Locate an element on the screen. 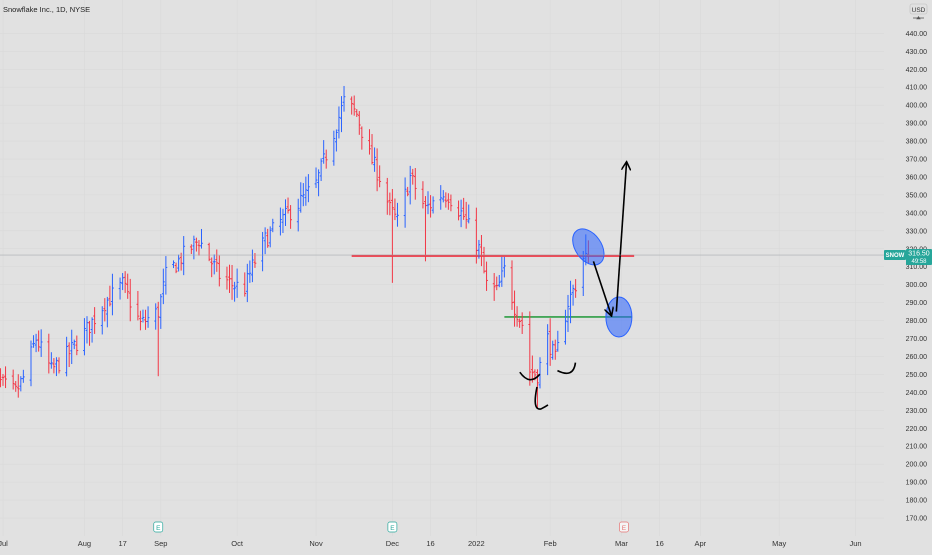 The height and width of the screenshot is (555, 932). time-tick-label: Apr is located at coordinates (700, 543).